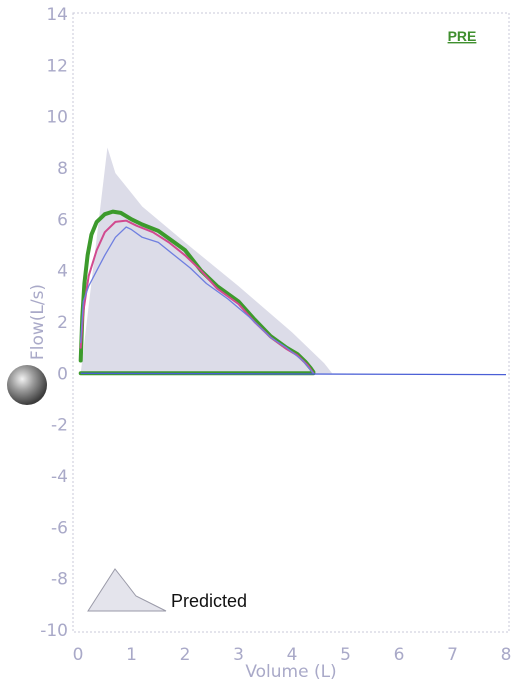 The image size is (514, 688). I want to click on legend-predicted-label: Predicted, so click(209, 601).